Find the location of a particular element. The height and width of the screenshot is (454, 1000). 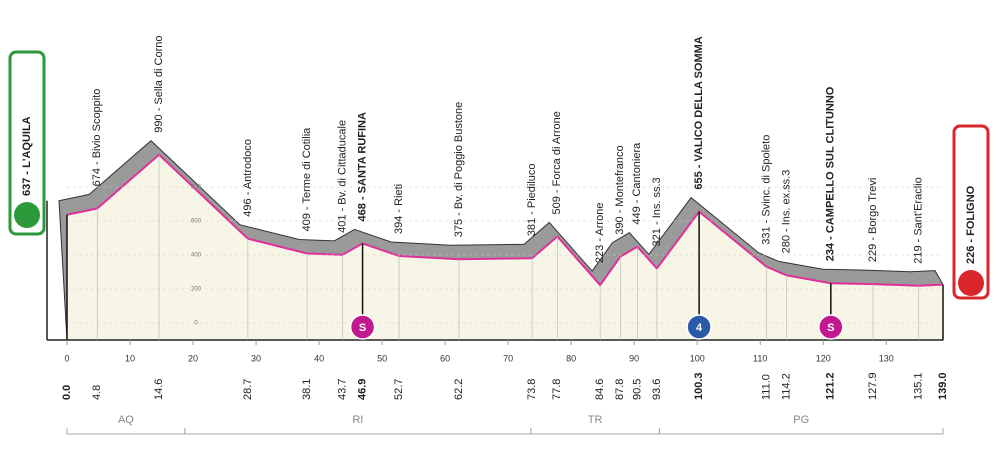

x-tick-label: 20 is located at coordinates (193, 358).